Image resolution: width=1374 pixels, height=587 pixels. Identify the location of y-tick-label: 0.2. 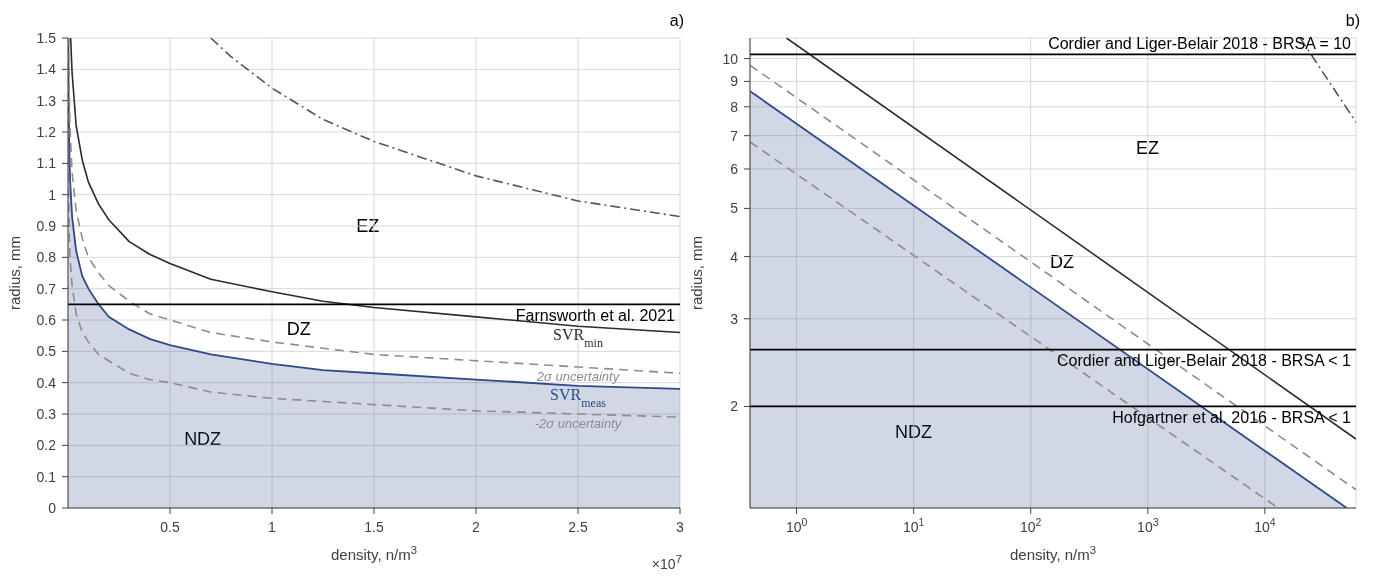
(46, 445).